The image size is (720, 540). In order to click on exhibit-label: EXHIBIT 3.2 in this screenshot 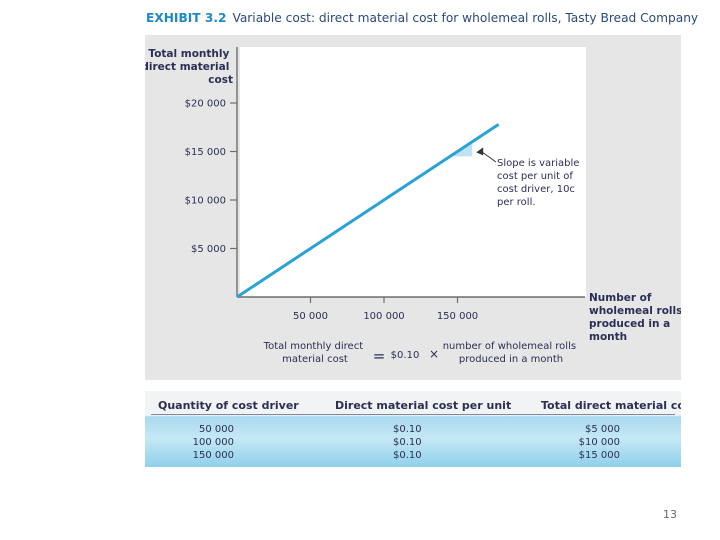, I will do `click(186, 18)`.